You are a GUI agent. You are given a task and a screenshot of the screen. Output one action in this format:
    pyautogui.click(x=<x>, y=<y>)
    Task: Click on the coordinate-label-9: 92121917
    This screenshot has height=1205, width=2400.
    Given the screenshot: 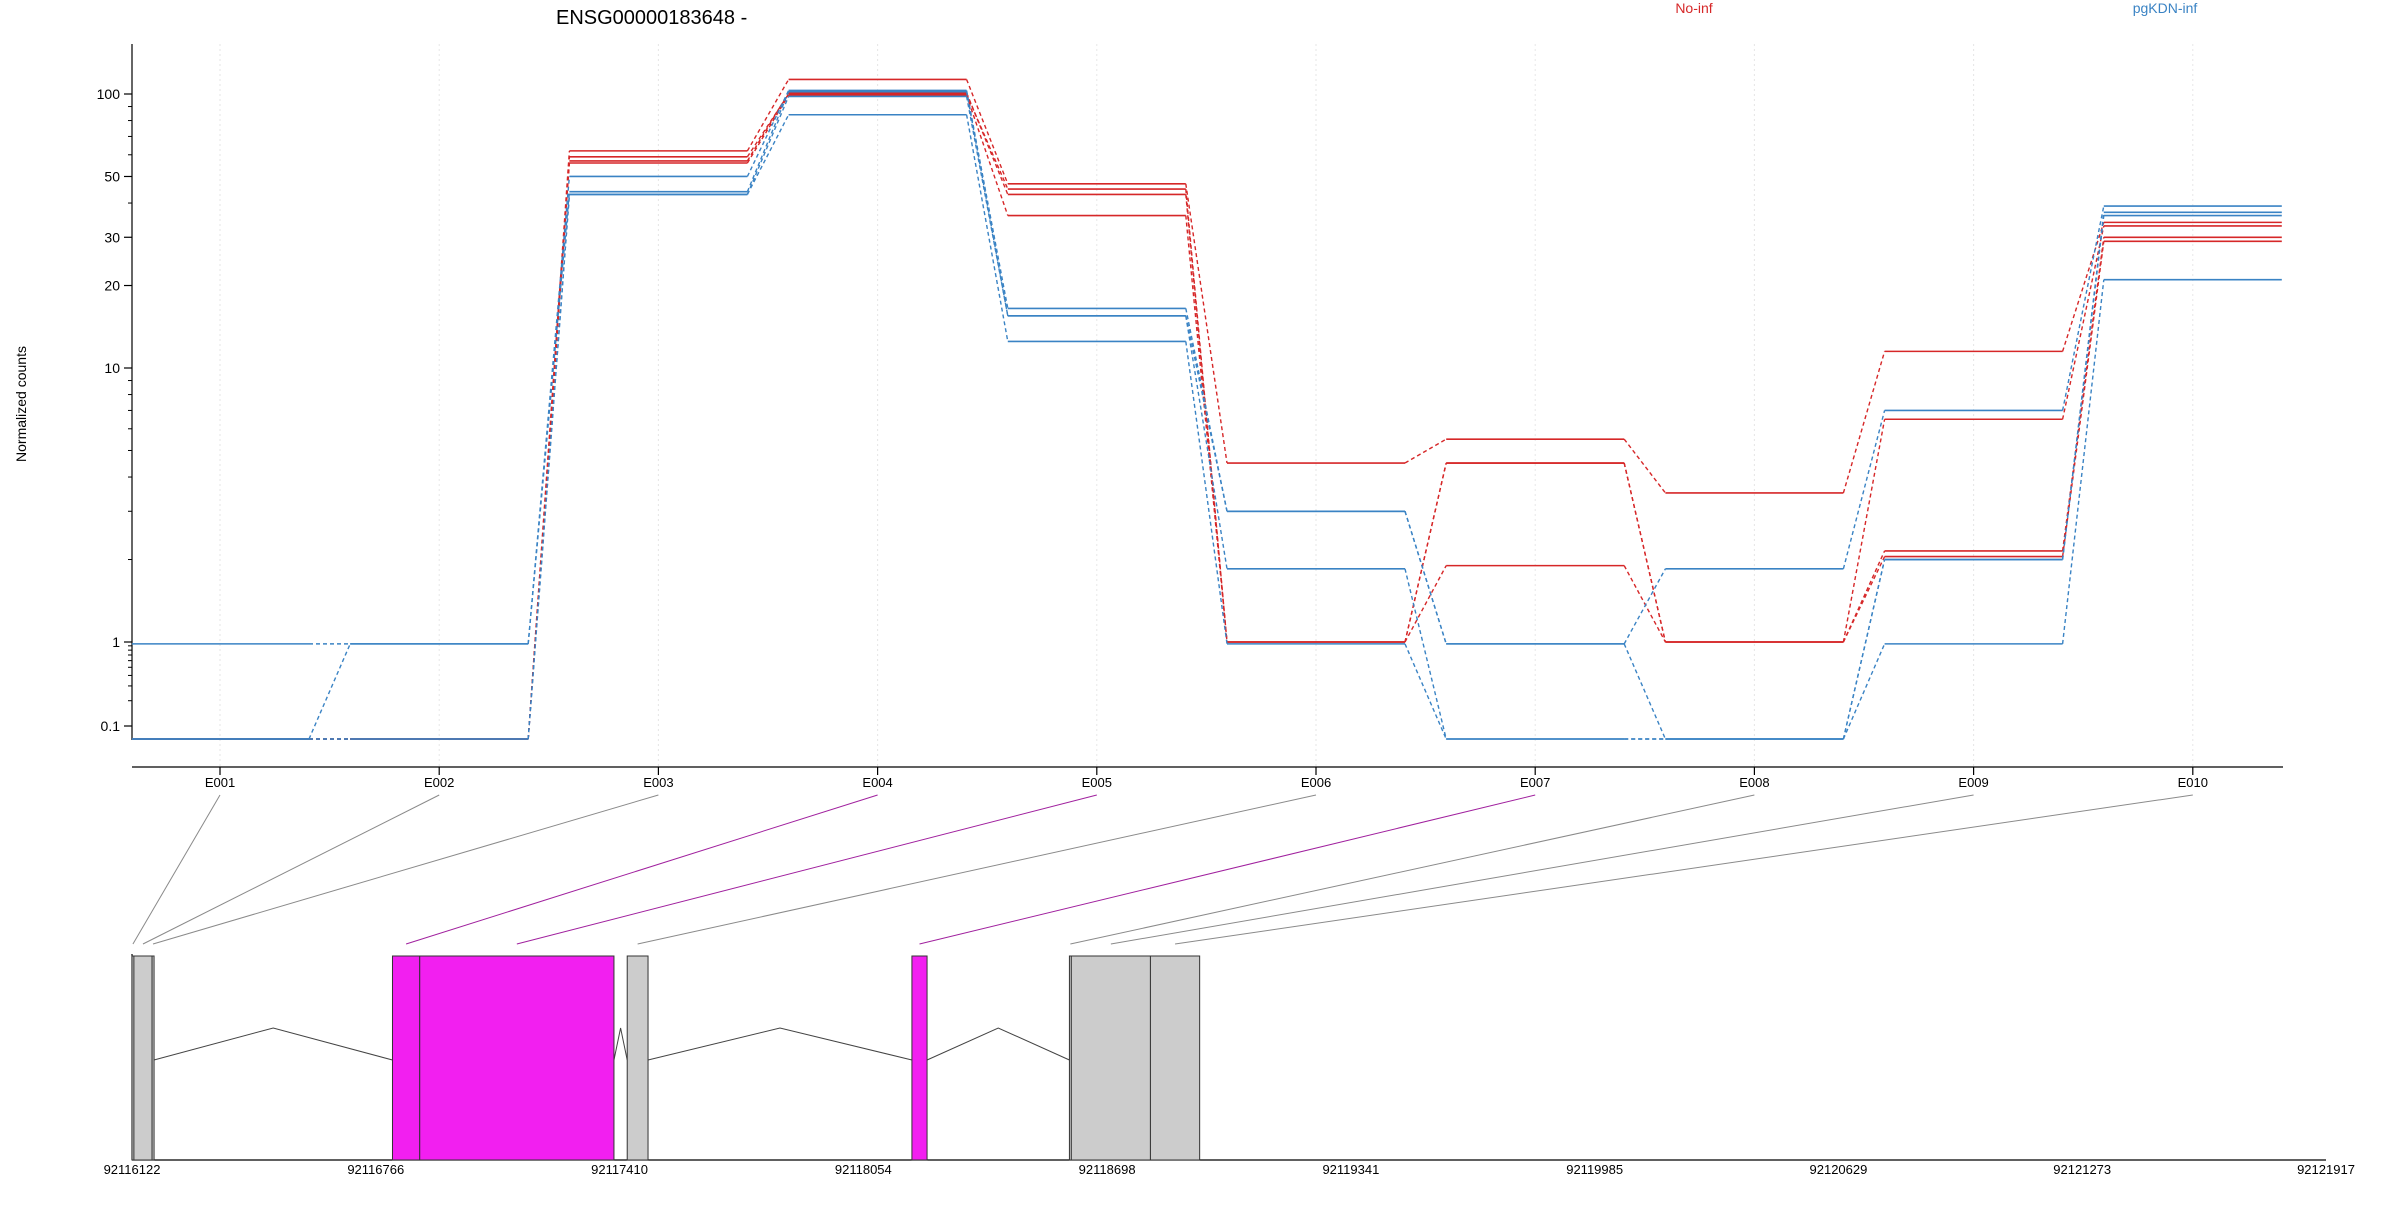 What is the action you would take?
    pyautogui.click(x=2326, y=1169)
    